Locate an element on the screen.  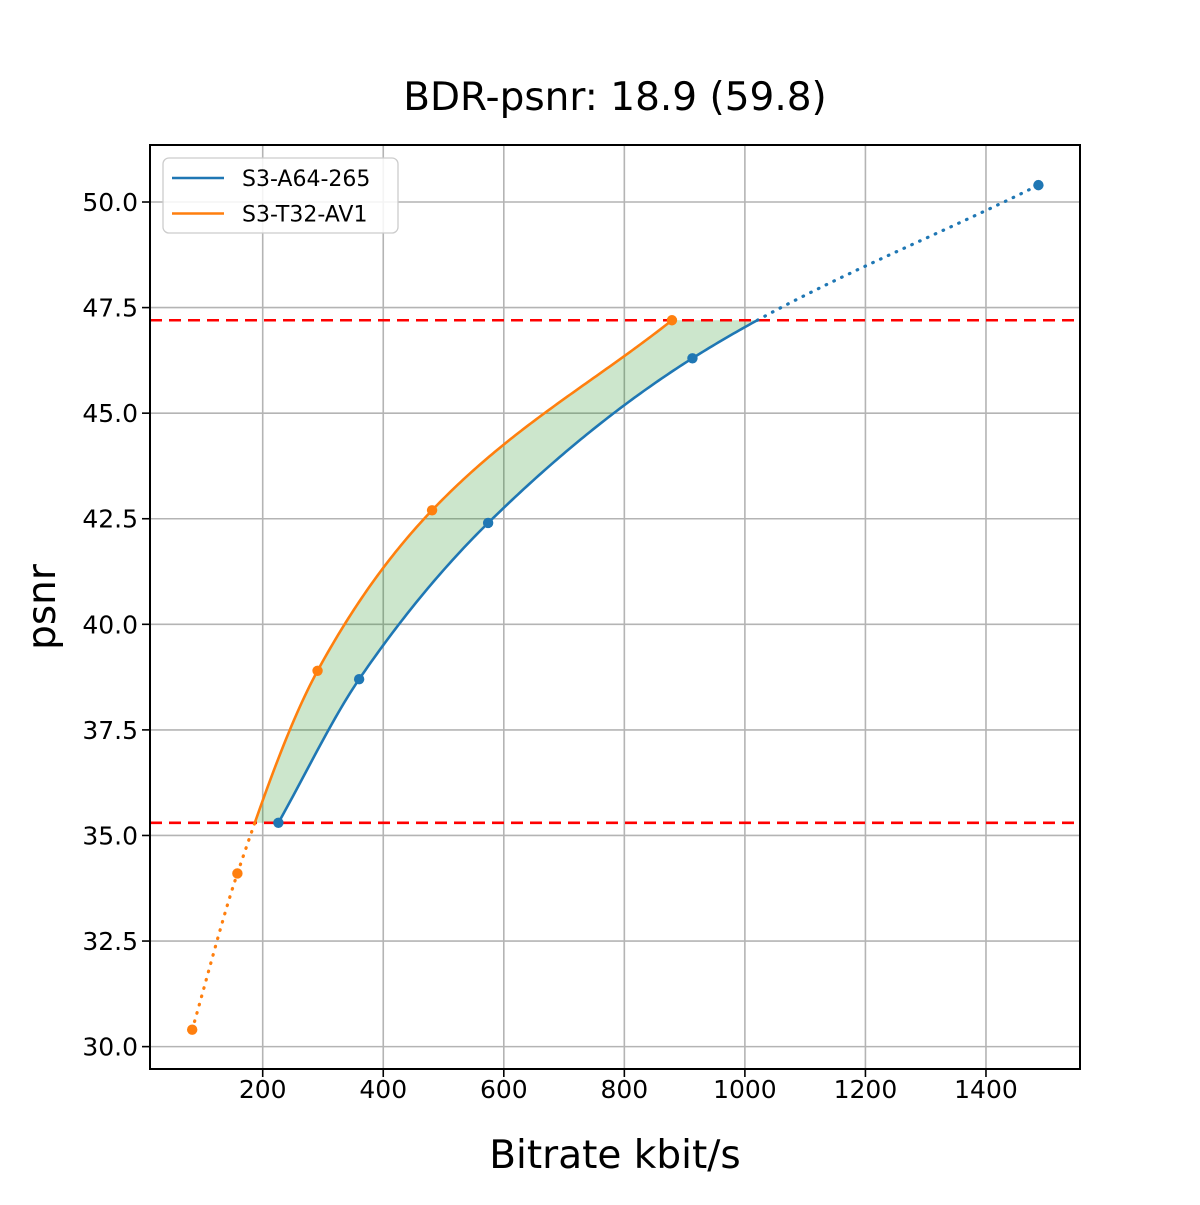
x-axis-label: Bitrate kbit/s is located at coordinates (614, 1155).